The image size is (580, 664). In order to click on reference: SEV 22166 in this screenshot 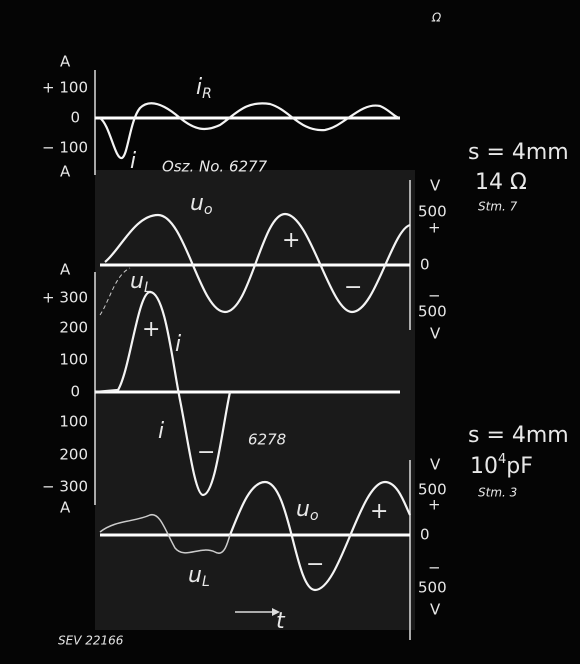, I will do `click(91, 641)`.